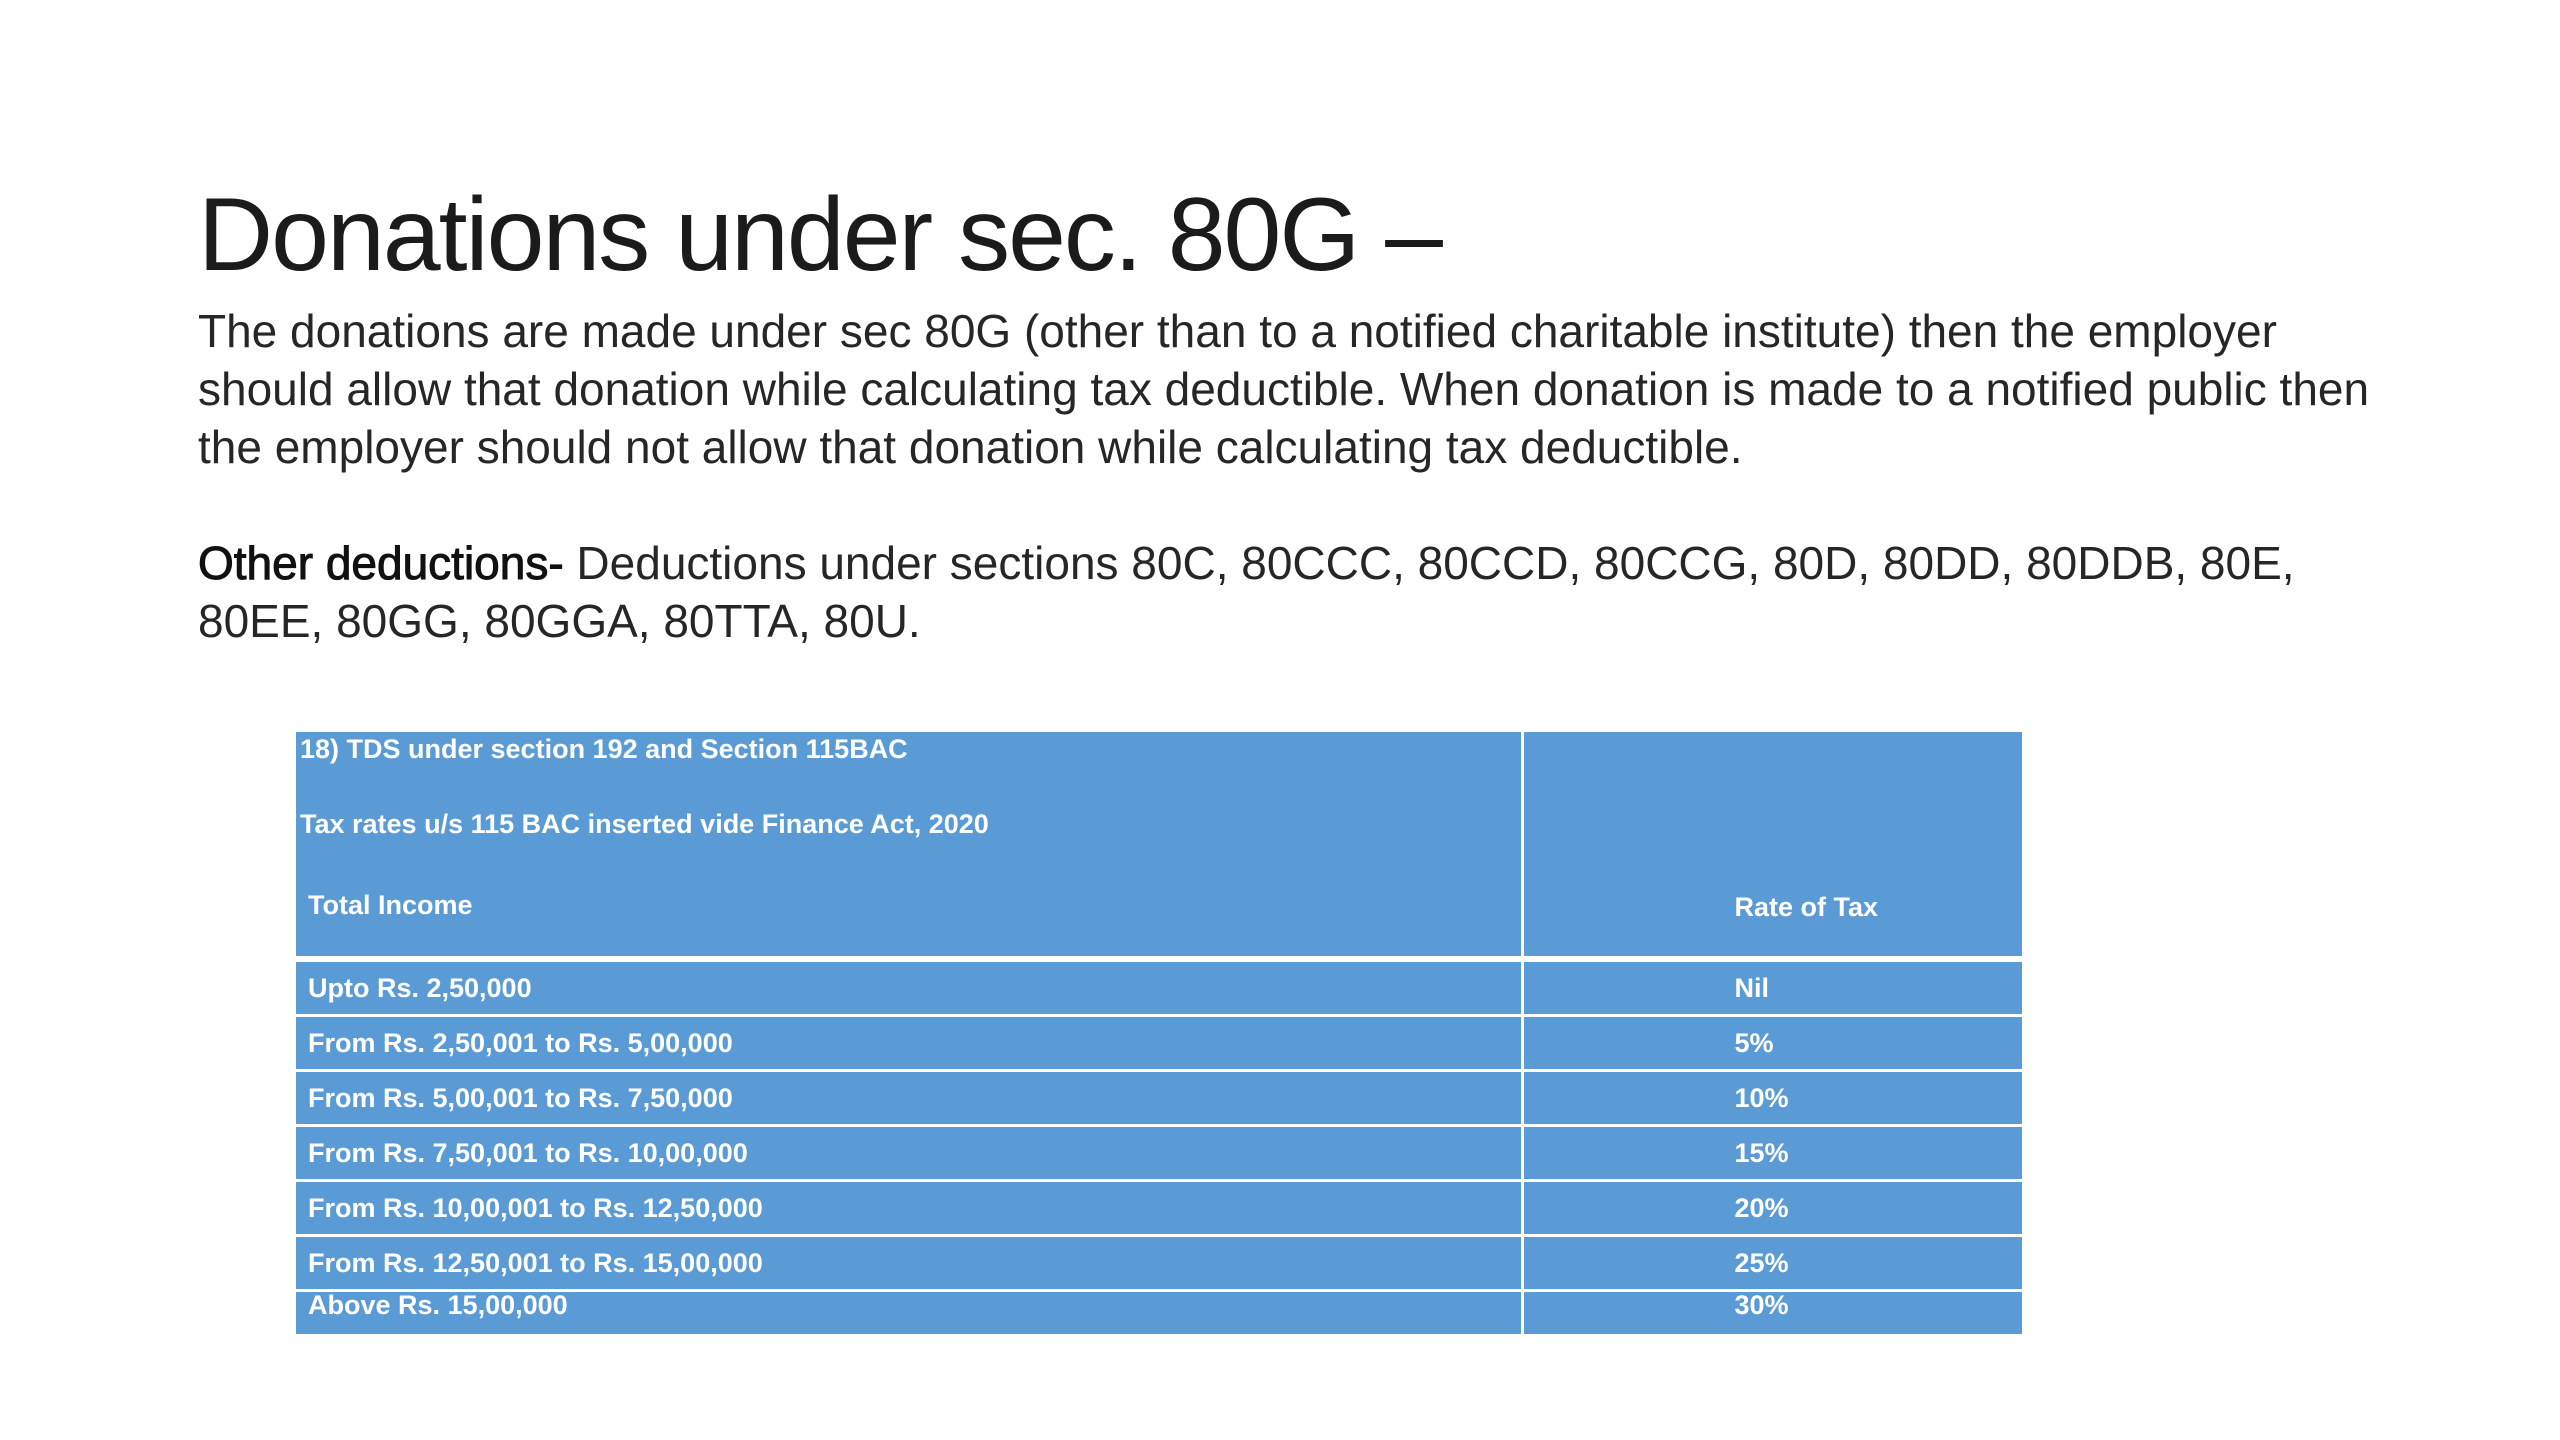 This screenshot has width=2560, height=1440. What do you see at coordinates (1806, 907) in the screenshot?
I see `column-header-rate-of-tax: Rate of Tax` at bounding box center [1806, 907].